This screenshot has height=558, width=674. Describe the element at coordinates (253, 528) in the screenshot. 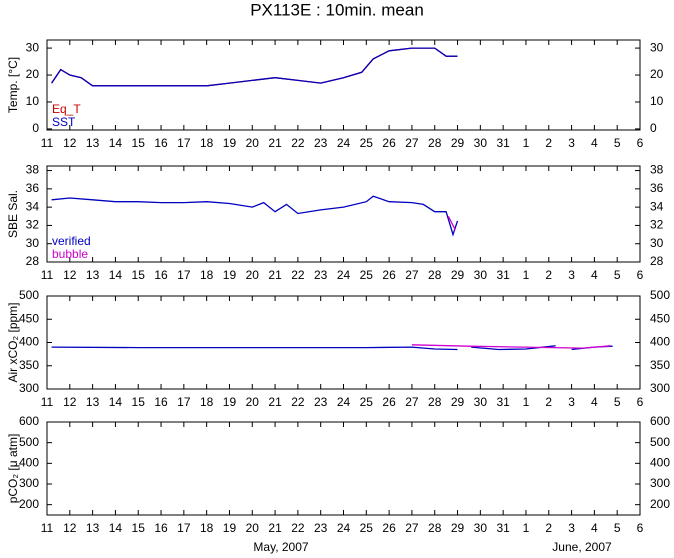

I see `x-tick-label: 20` at that location.